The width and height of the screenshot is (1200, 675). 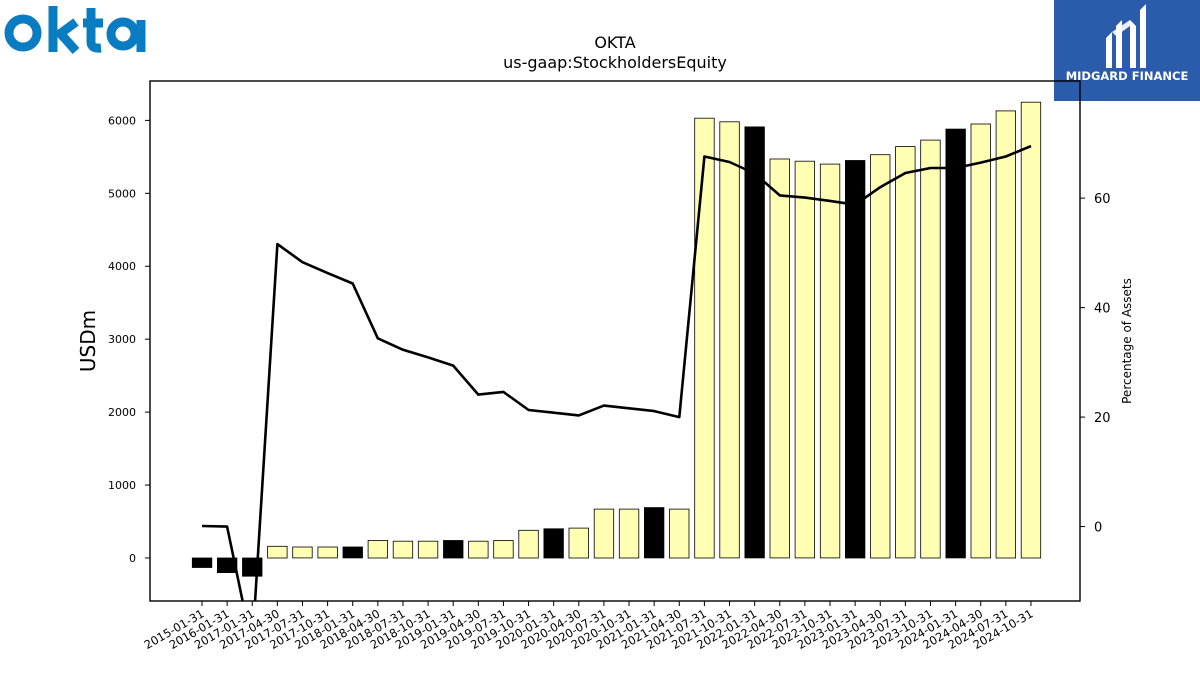 I want to click on y-tick-label-2000: 2000, so click(x=122, y=412).